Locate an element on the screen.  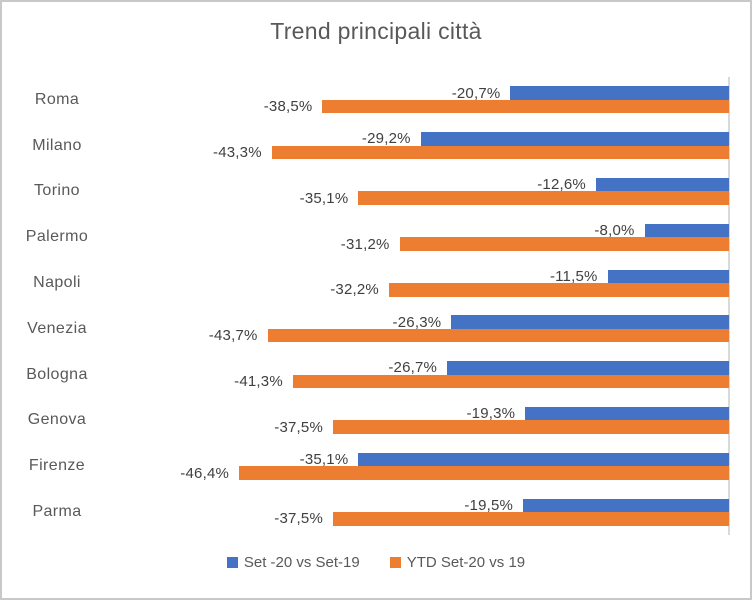
category-band-parma: Parma -19,5% -37,5% is located at coordinates (377, 512).